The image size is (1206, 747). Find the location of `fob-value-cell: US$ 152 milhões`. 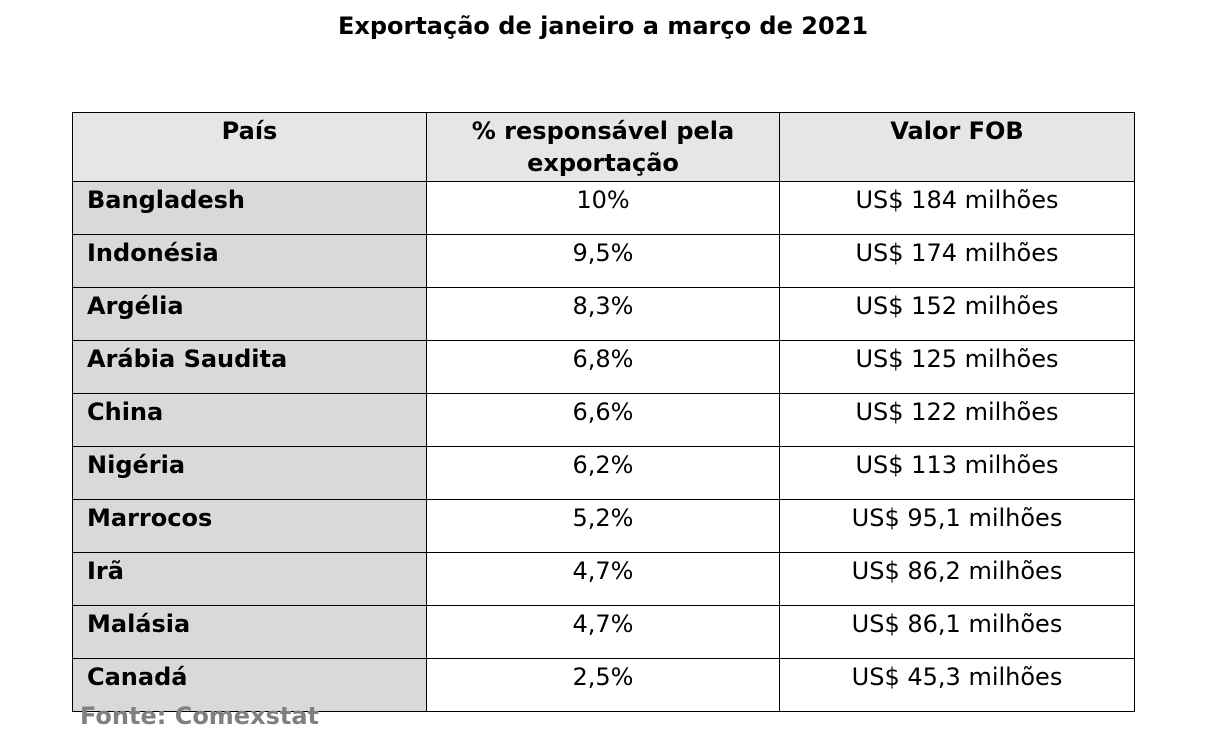

fob-value-cell: US$ 152 milhões is located at coordinates (957, 314).